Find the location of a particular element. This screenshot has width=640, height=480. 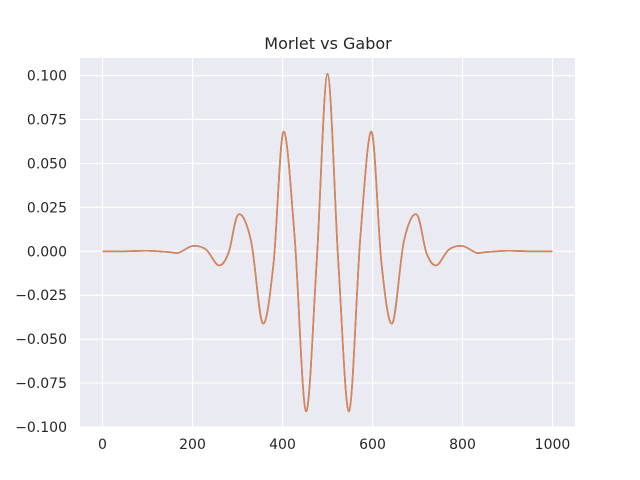

x-tick-label: 200 is located at coordinates (192, 445).